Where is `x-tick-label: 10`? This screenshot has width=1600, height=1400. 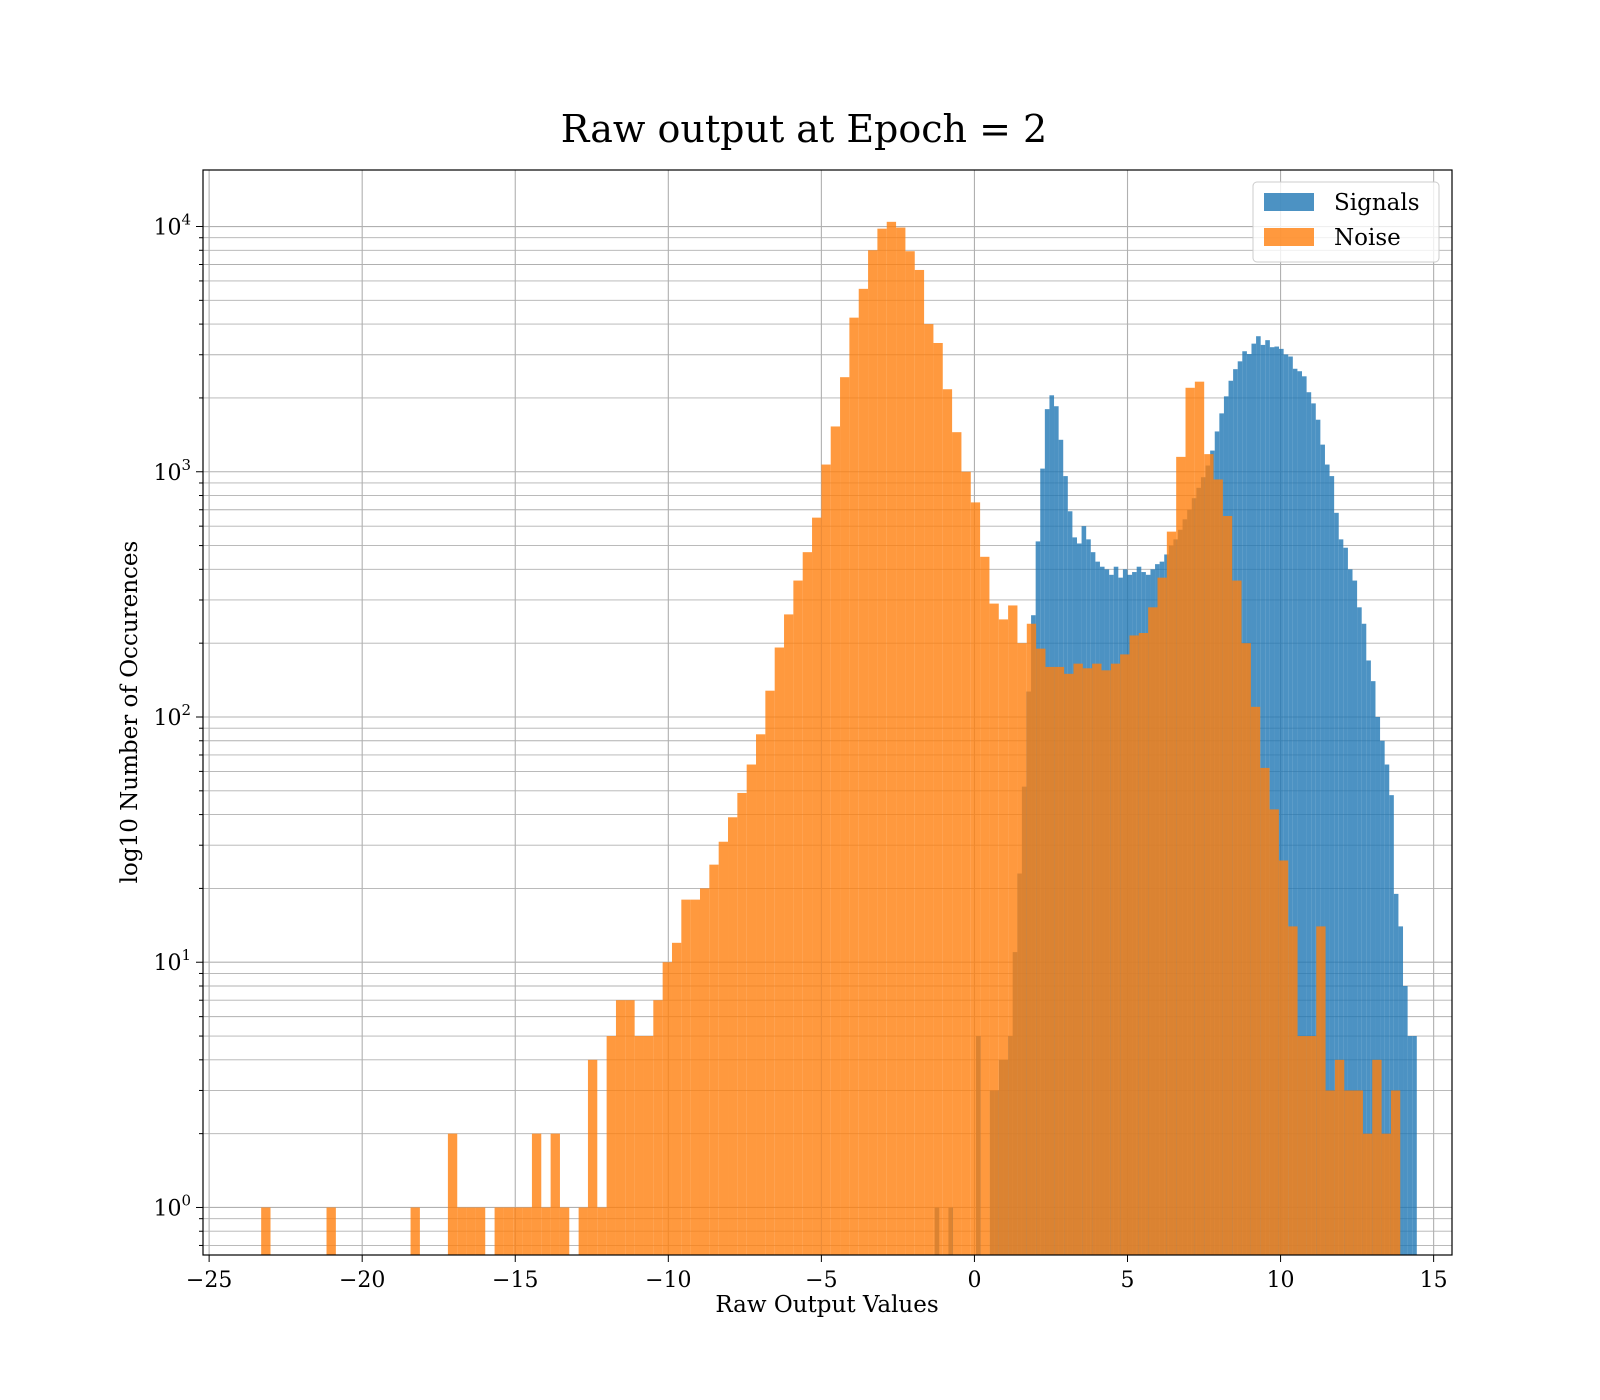 x-tick-label: 10 is located at coordinates (1281, 1280).